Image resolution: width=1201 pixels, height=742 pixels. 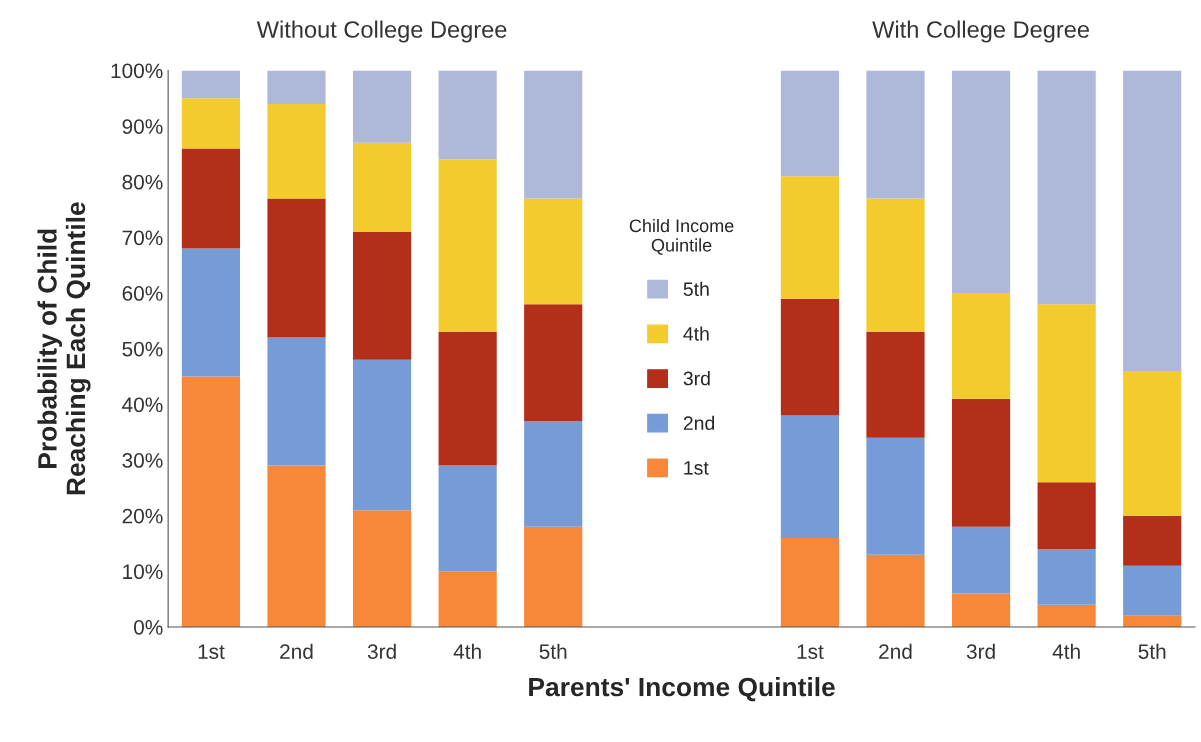 I want to click on text: Without College Degree, so click(x=381, y=31).